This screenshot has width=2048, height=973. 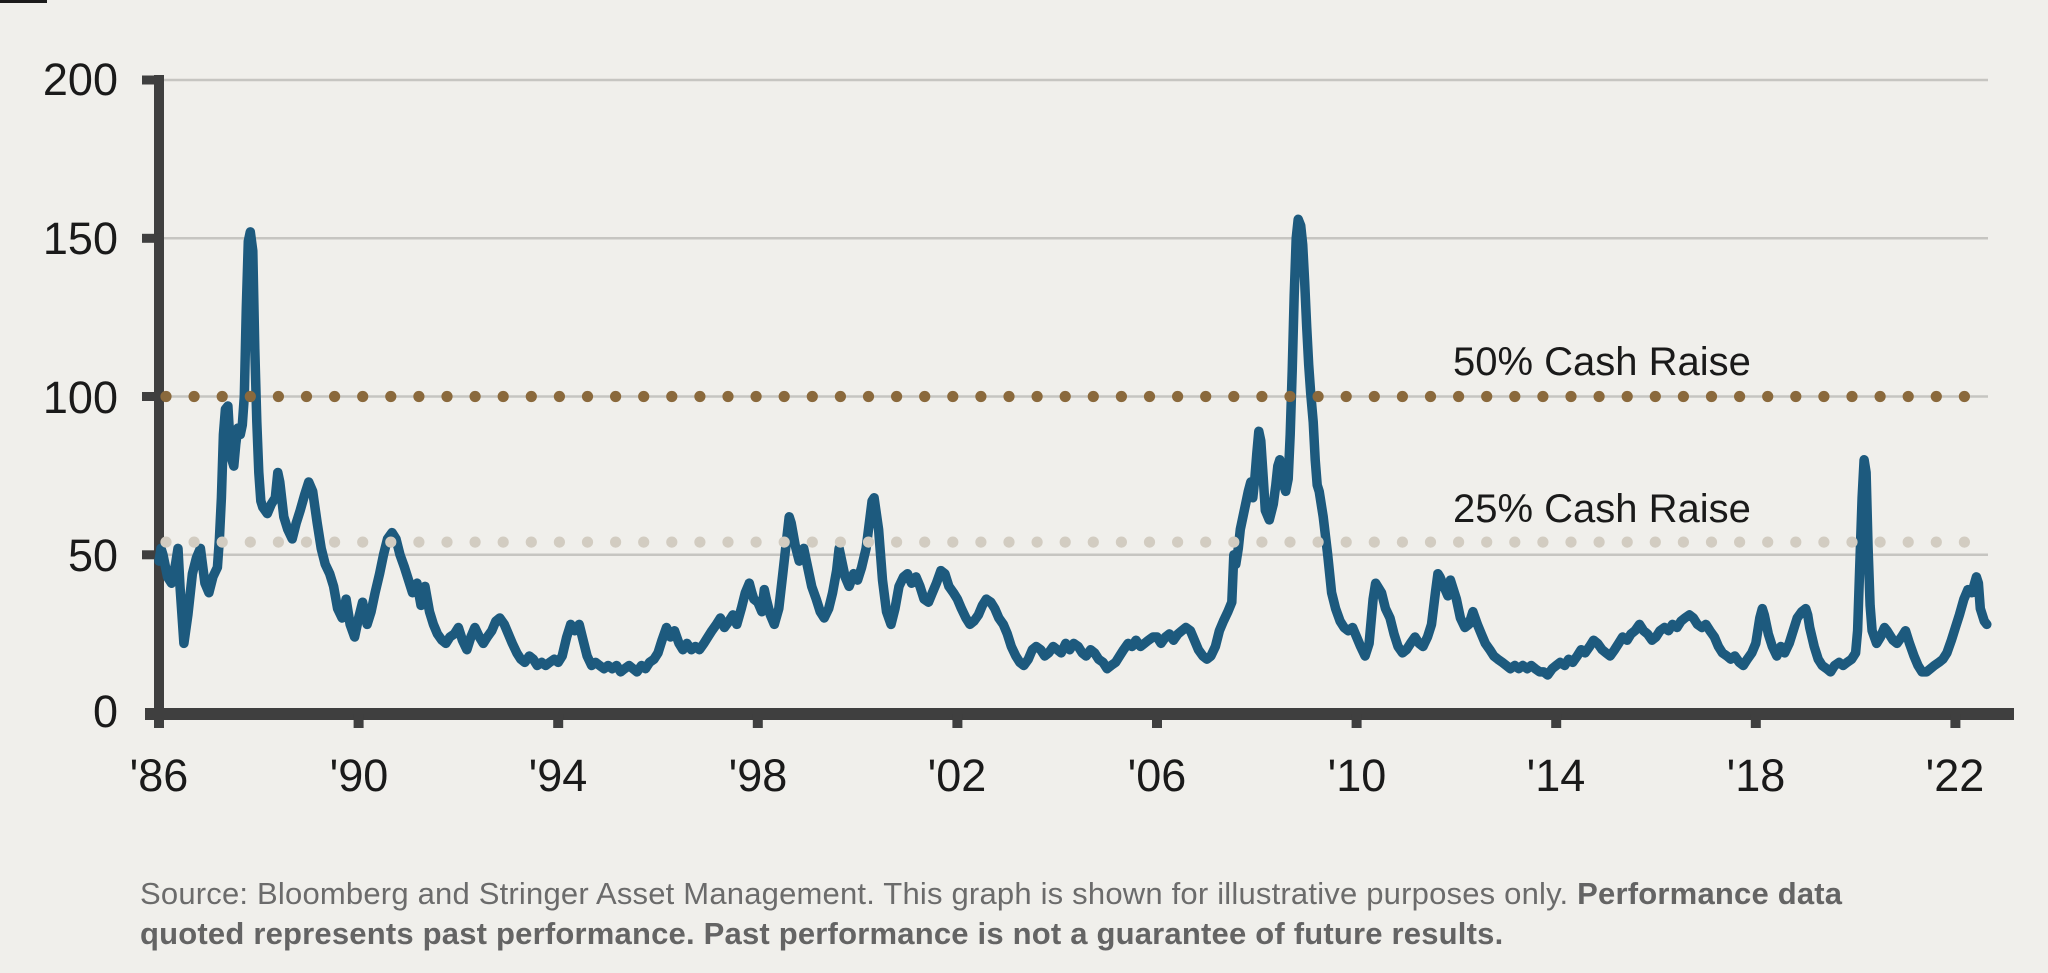 What do you see at coordinates (105, 711) in the screenshot?
I see `y-axis-label-0: 0` at bounding box center [105, 711].